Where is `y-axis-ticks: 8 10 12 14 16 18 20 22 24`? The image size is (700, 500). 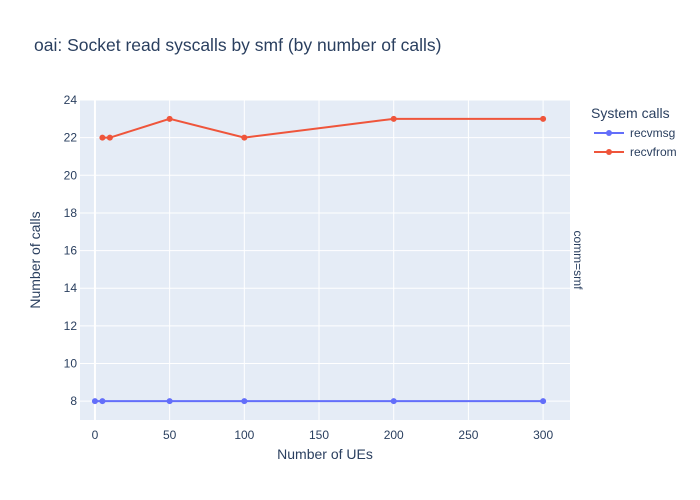 y-axis-ticks: 8 10 12 14 16 18 20 22 24 is located at coordinates (71, 250).